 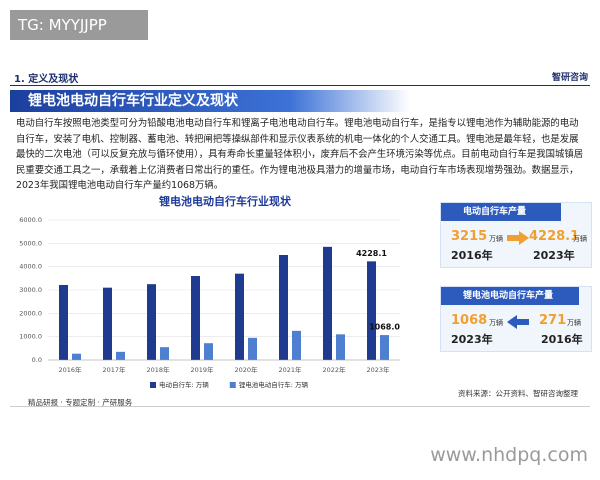 What do you see at coordinates (202, 369) in the screenshot?
I see `x-tick-label: 2019年` at bounding box center [202, 369].